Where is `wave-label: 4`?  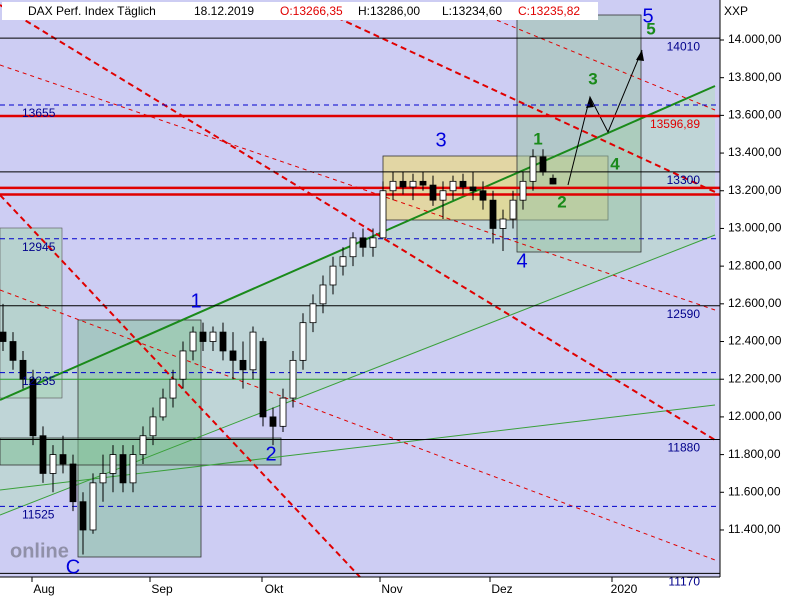
wave-label: 4 is located at coordinates (521, 261).